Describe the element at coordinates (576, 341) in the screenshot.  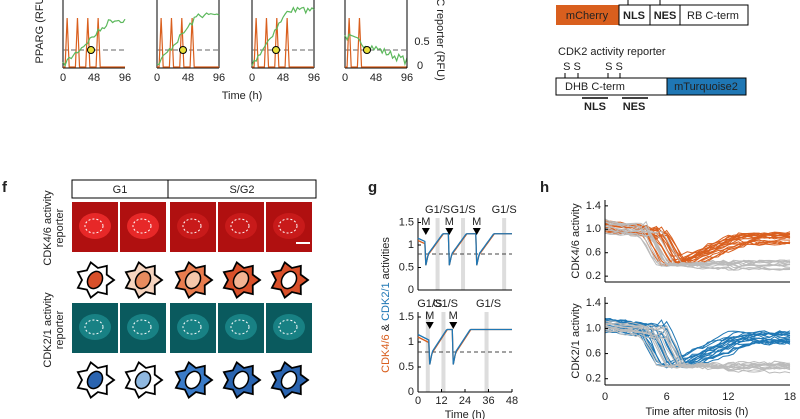
I see `axis-label: CDK2/1 activity` at that location.